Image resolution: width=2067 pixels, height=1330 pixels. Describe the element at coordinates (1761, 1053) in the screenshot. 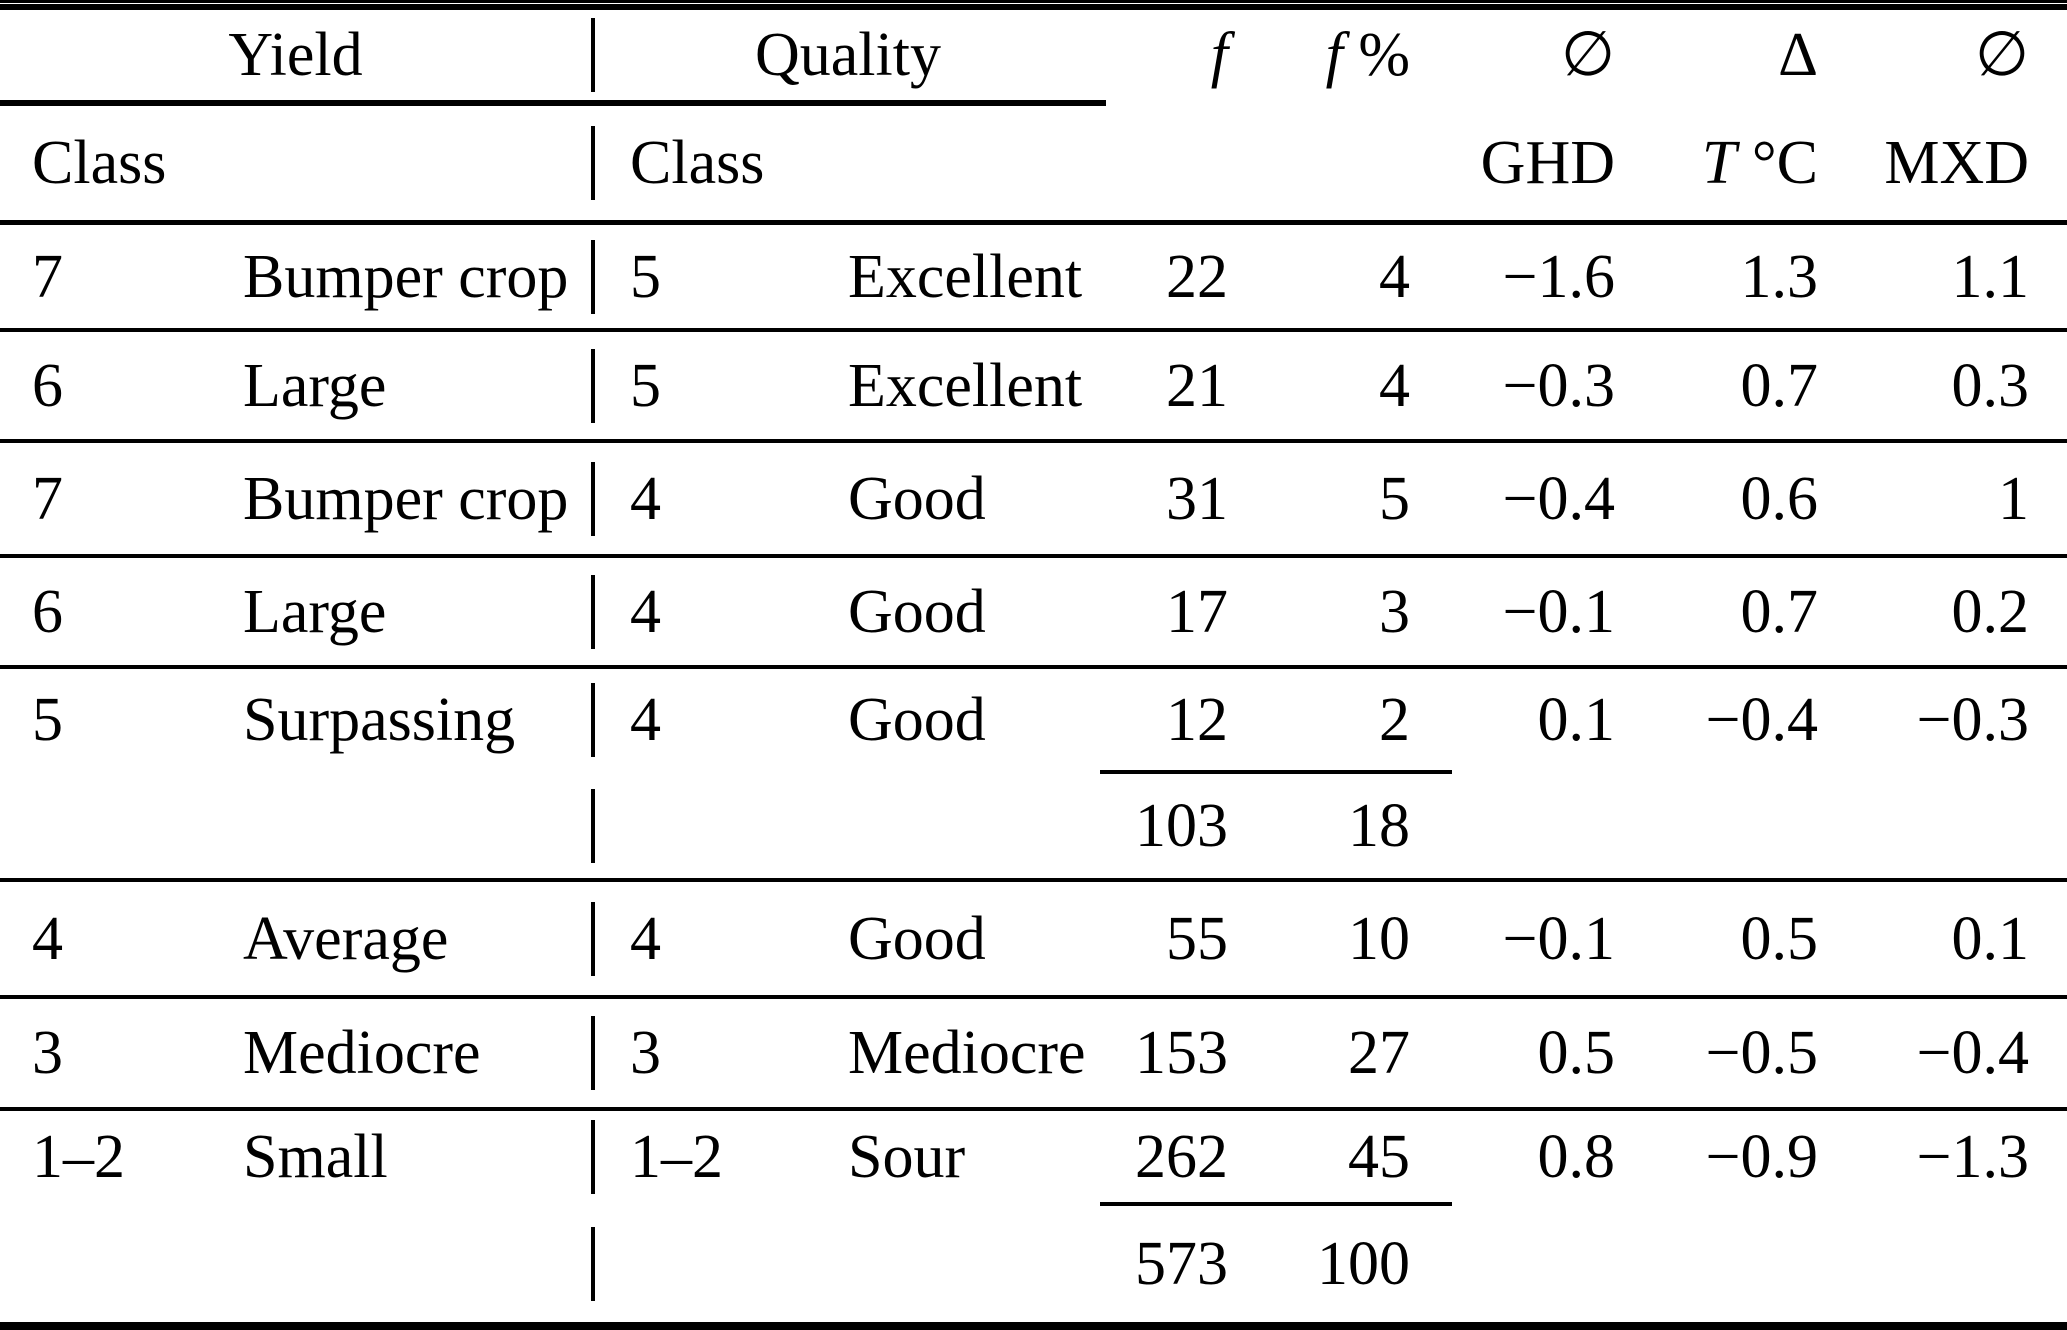

I see `t-cell: −0.5` at that location.